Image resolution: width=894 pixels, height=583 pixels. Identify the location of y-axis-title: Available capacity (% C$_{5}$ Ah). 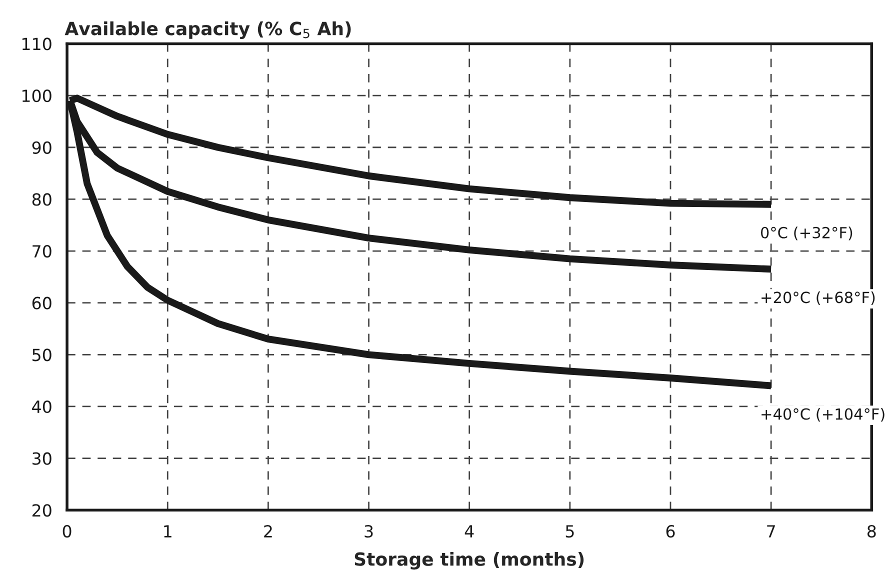
(207, 30).